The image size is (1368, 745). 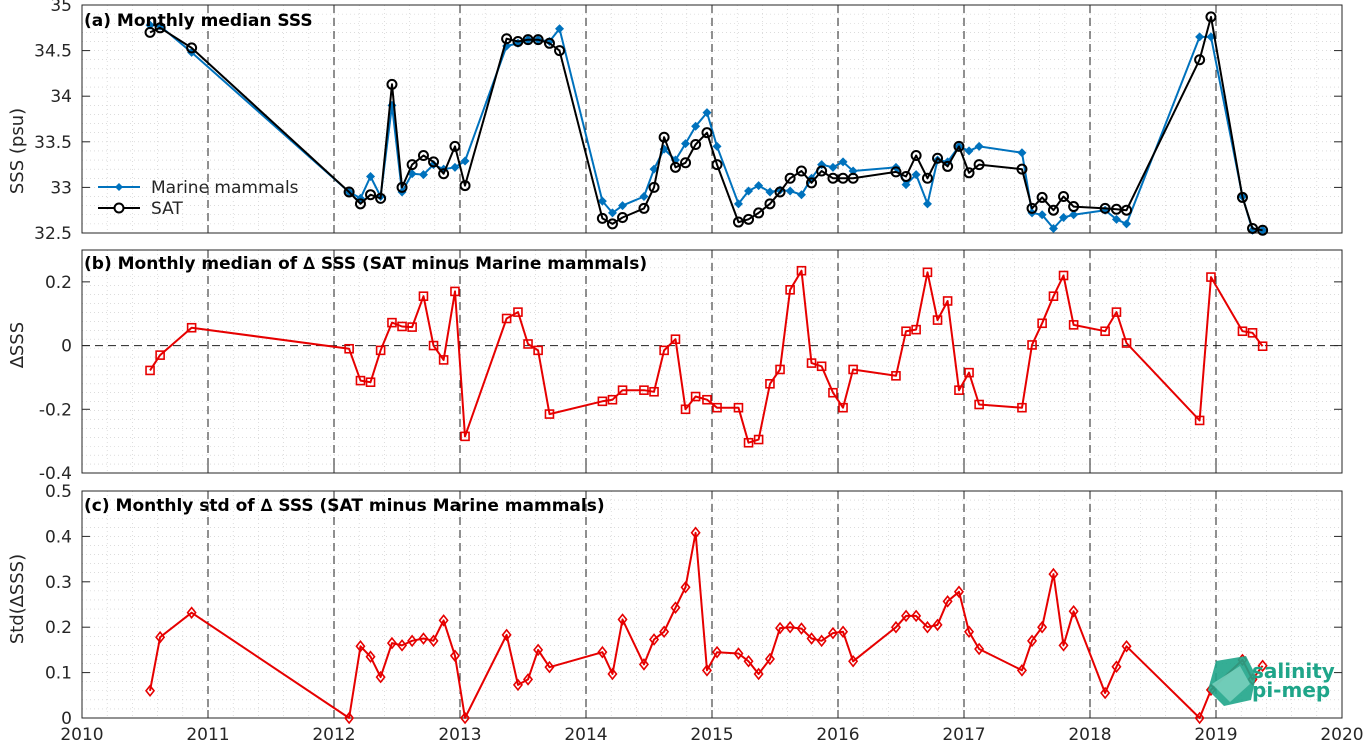 What do you see at coordinates (1341, 735) in the screenshot?
I see `x-tick-label: 2020` at bounding box center [1341, 735].